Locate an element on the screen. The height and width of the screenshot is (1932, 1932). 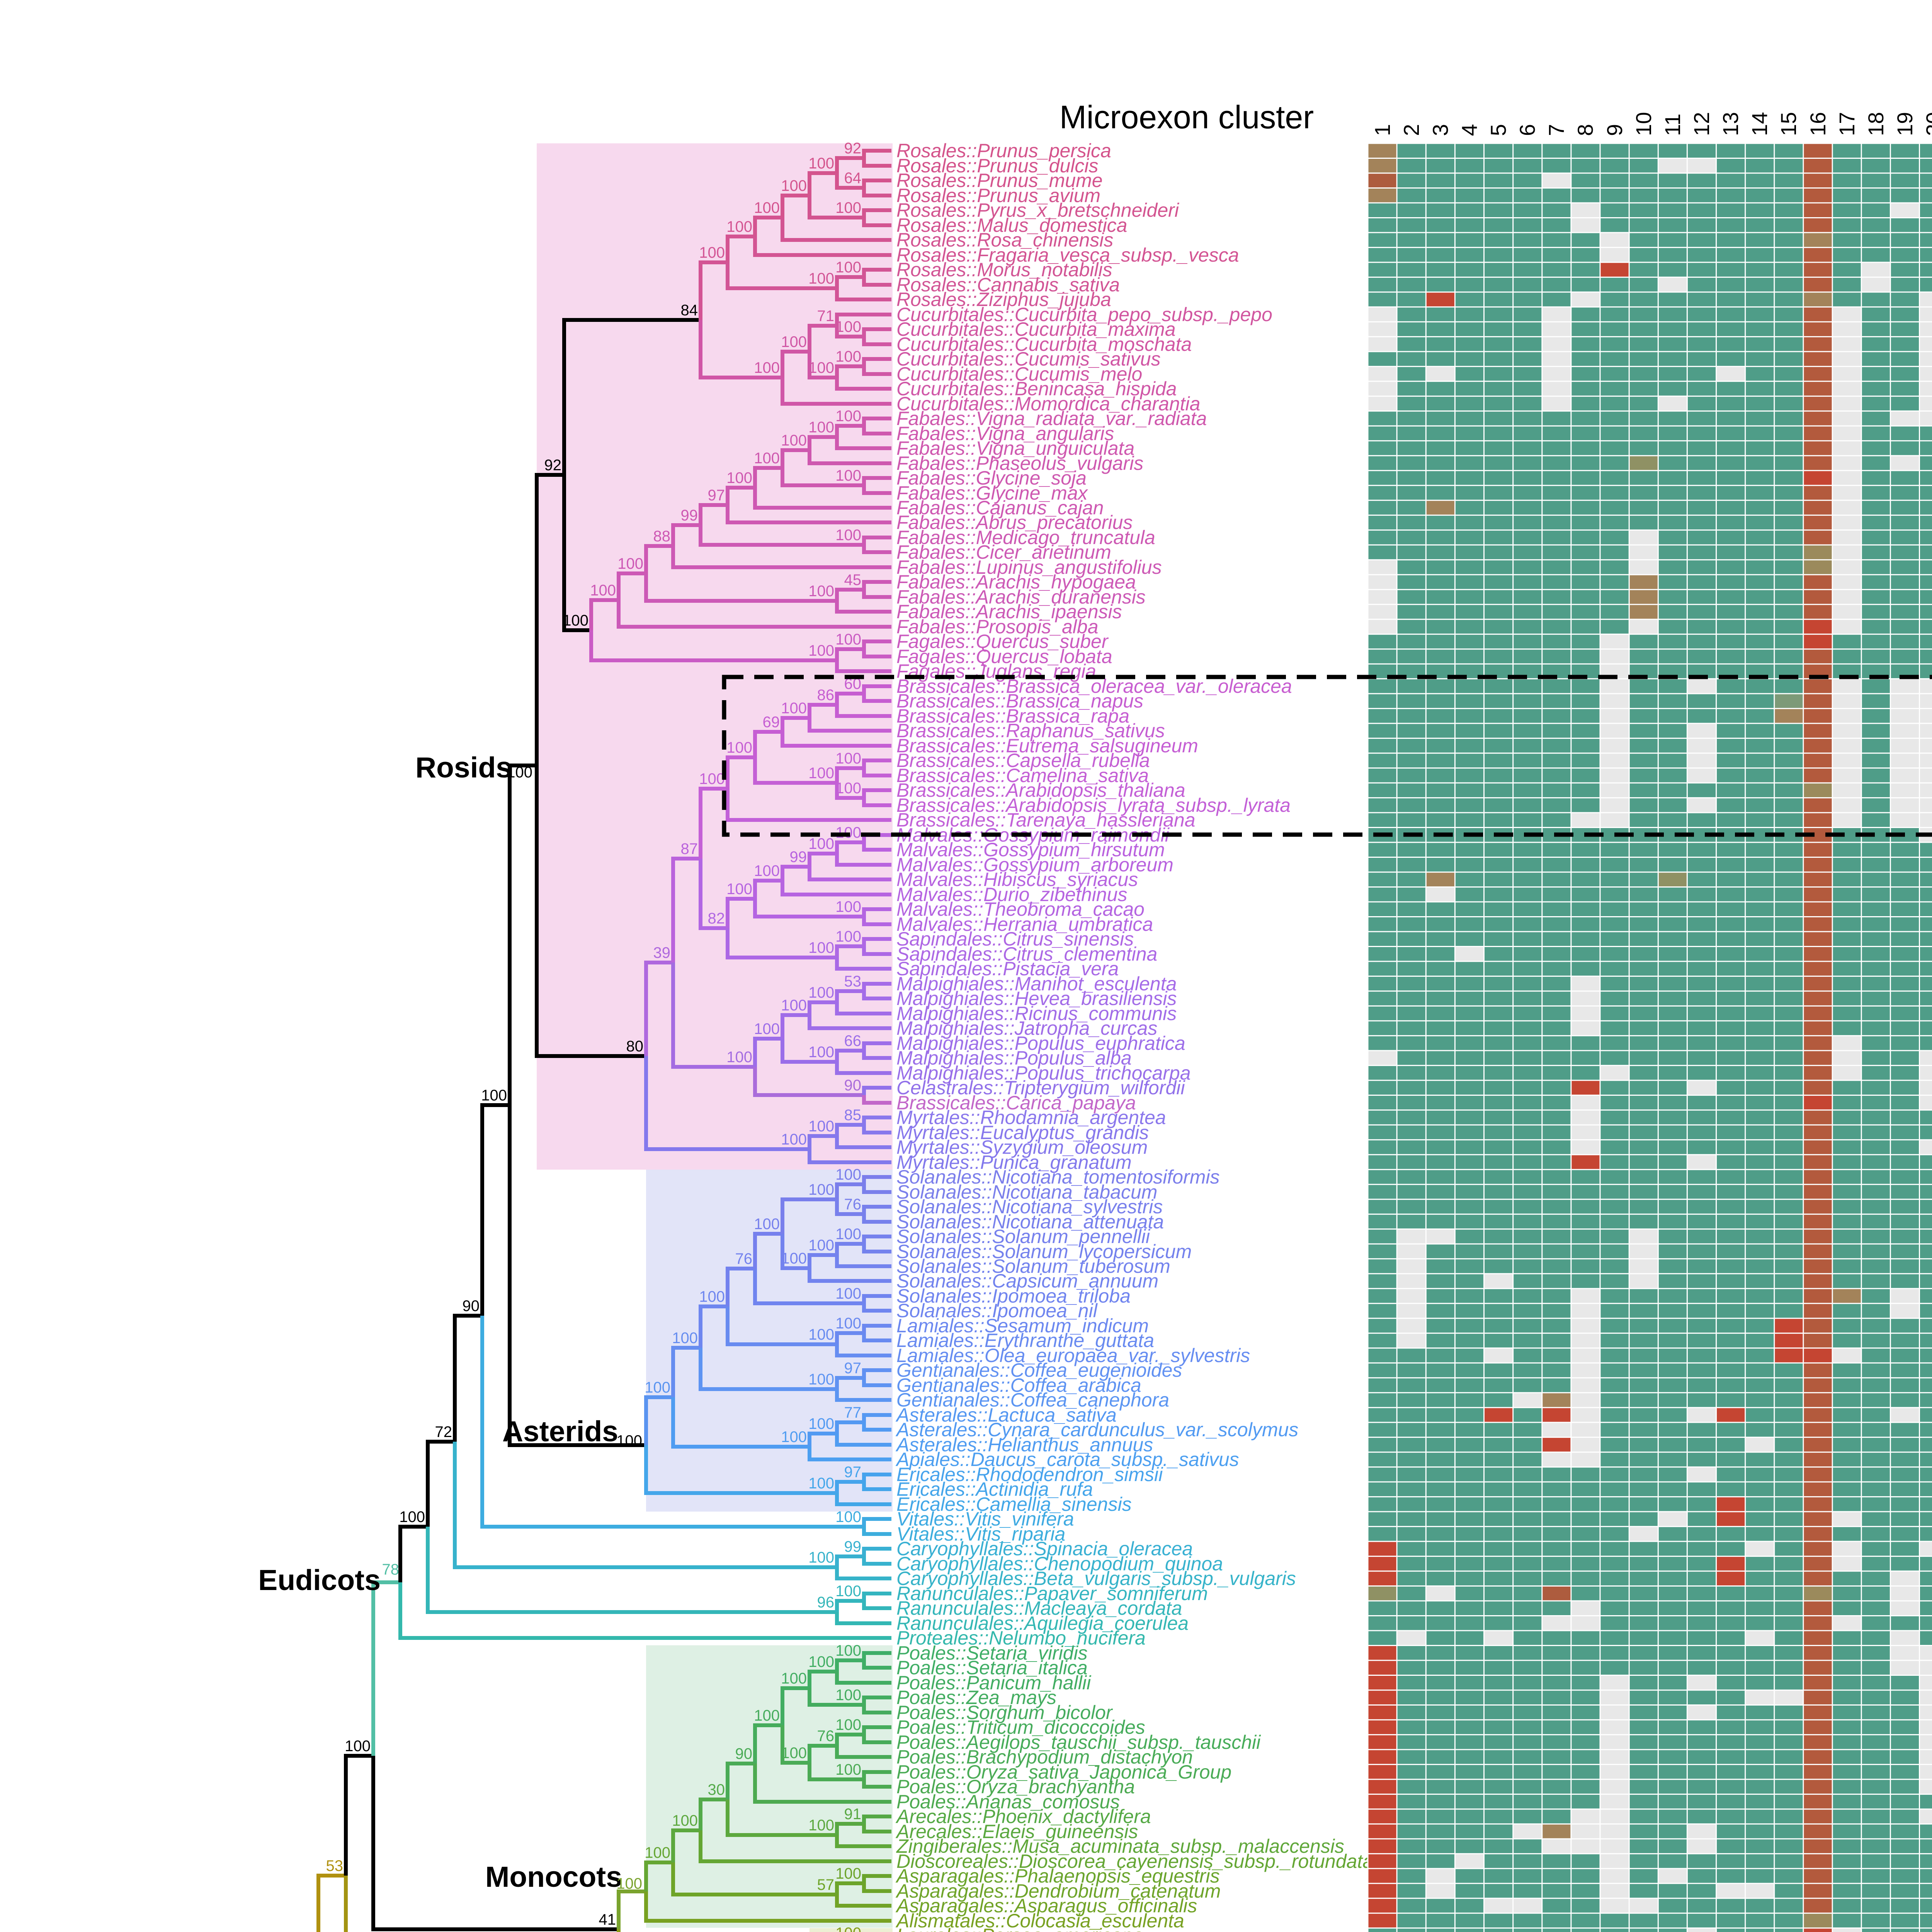
svg-text: Fabales::Medicago_truncatula is located at coordinates (1026, 538).